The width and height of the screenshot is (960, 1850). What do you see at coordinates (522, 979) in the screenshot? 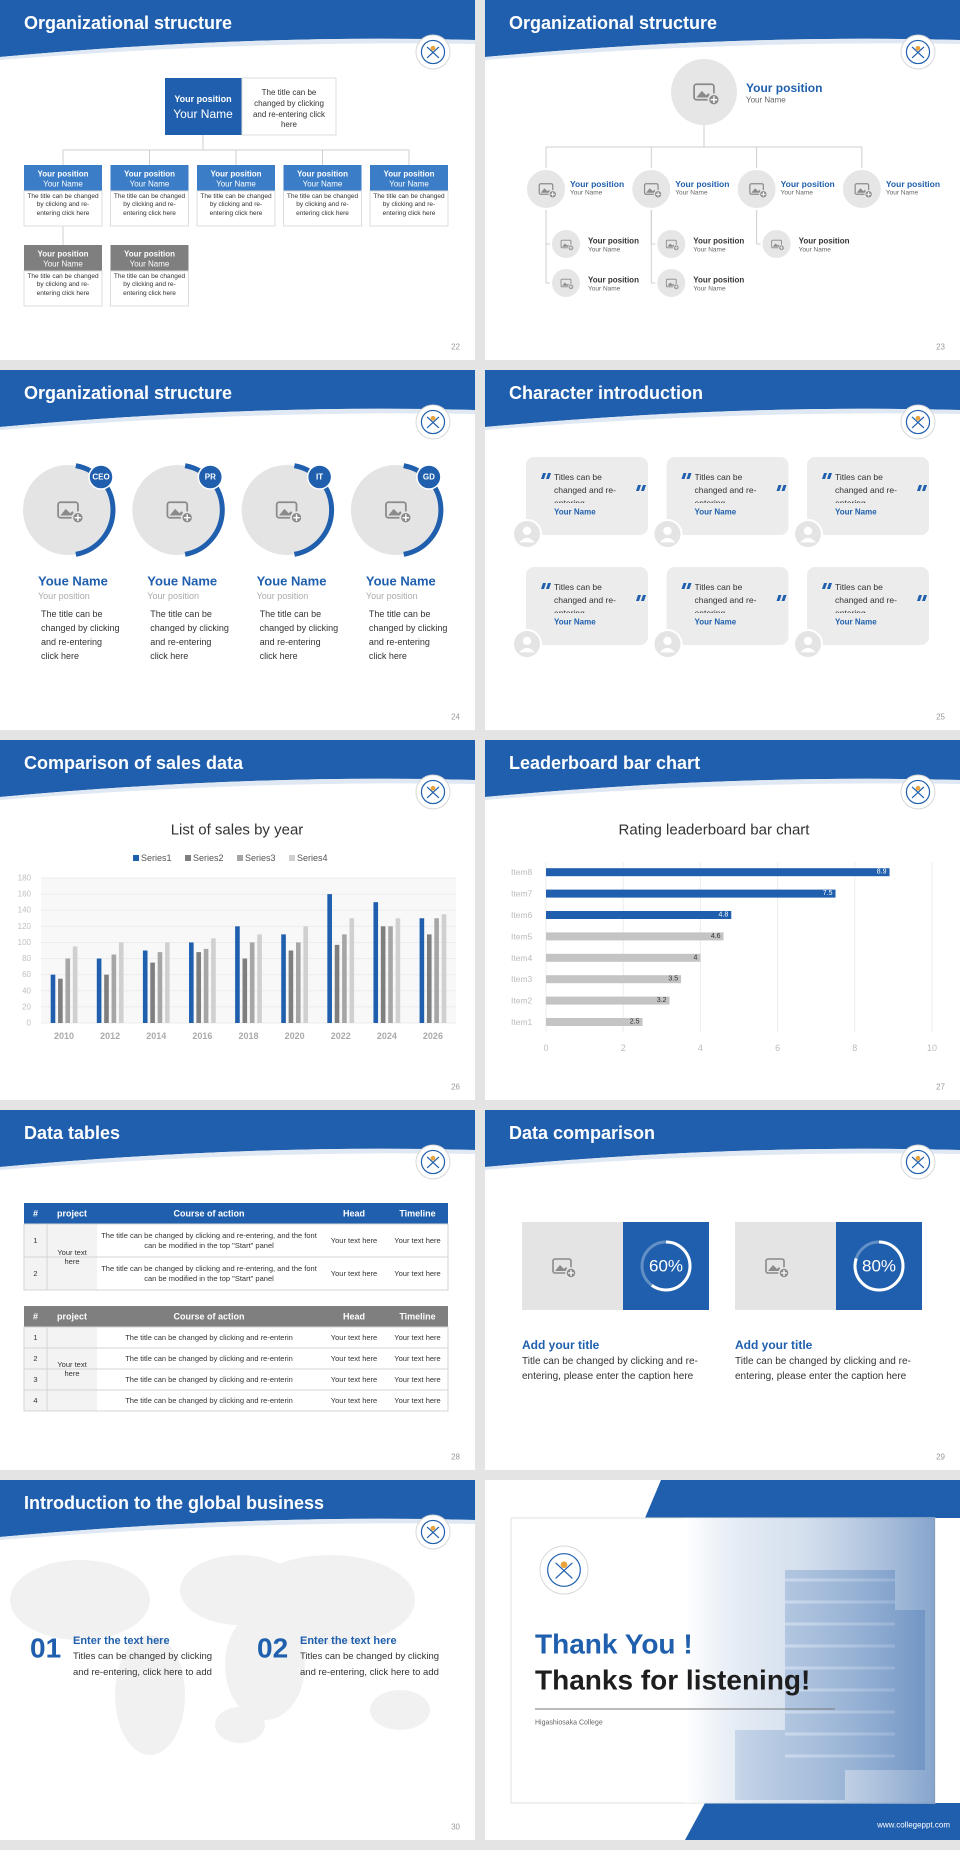
I see `y-tick-label: Item3` at bounding box center [522, 979].